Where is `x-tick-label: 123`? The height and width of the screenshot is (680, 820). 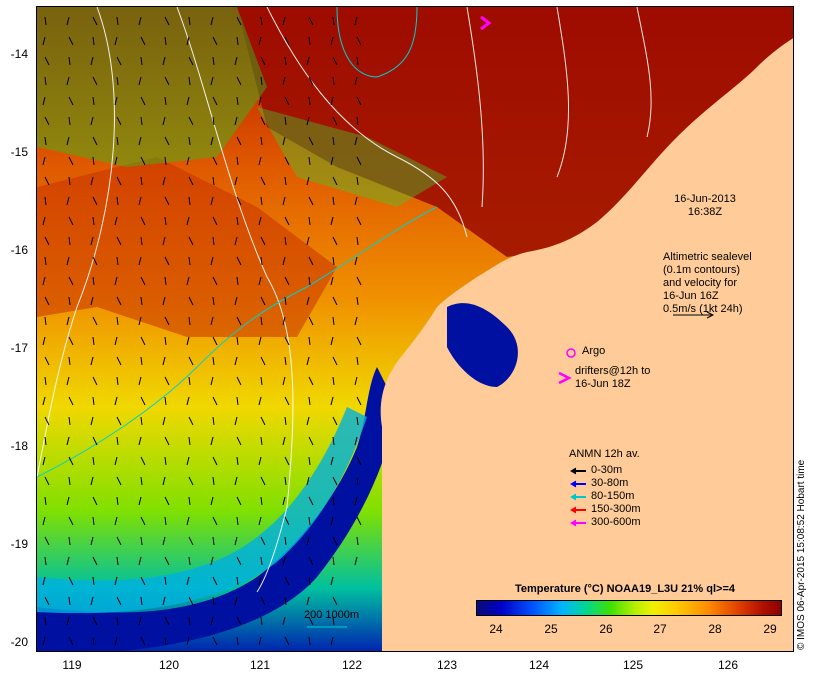 x-tick-label: 123 is located at coordinates (447, 665).